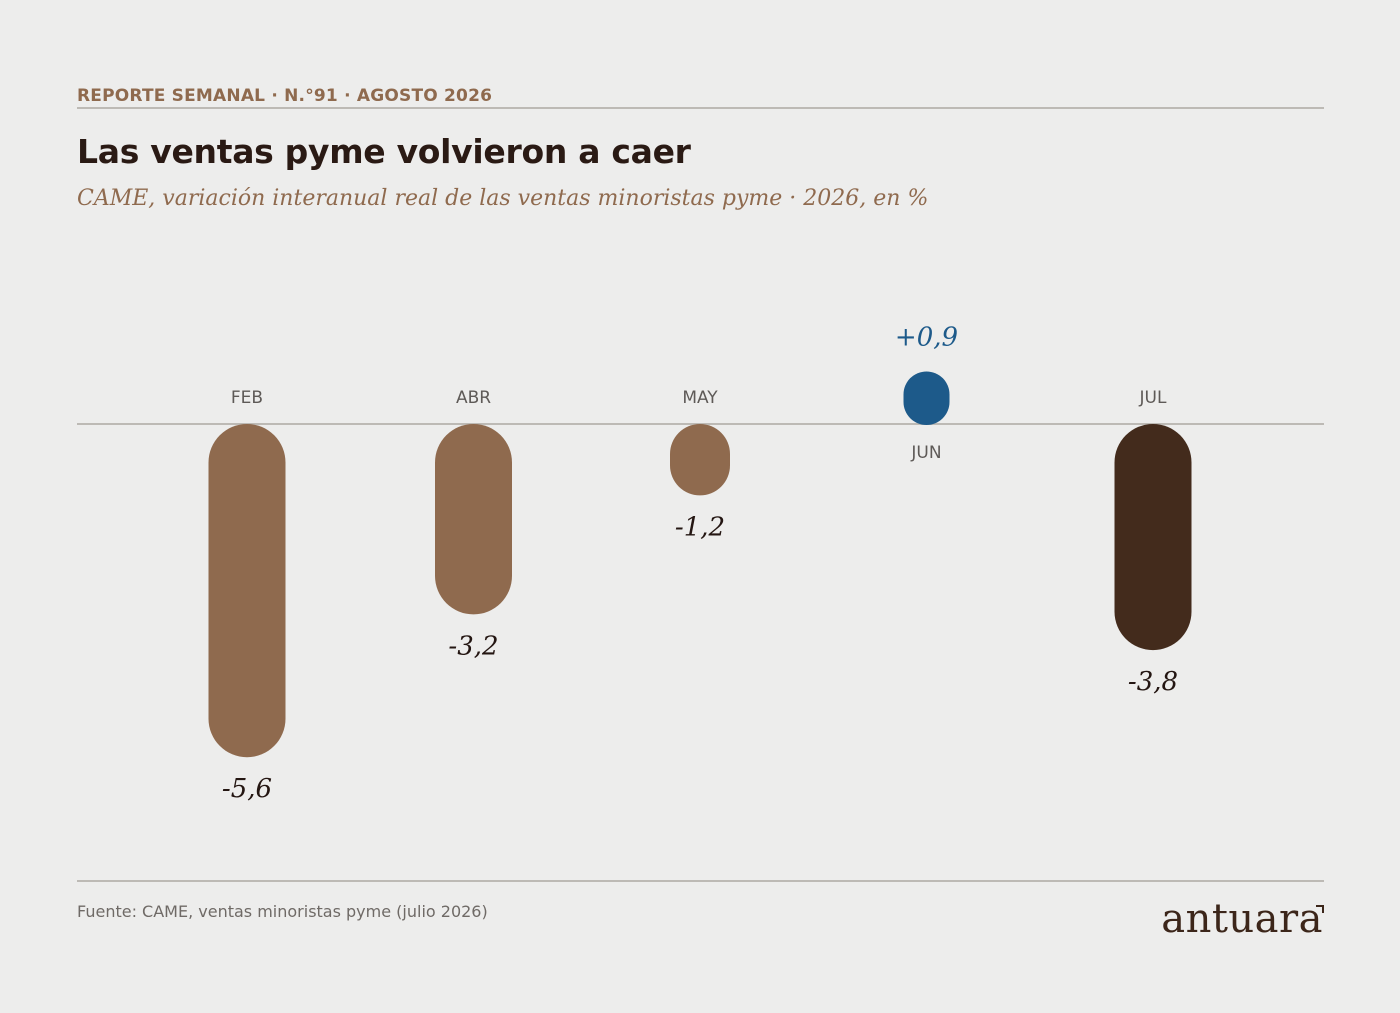 The height and width of the screenshot is (1013, 1400). What do you see at coordinates (1320, 909) in the screenshot?
I see `brand-corner-mark` at bounding box center [1320, 909].